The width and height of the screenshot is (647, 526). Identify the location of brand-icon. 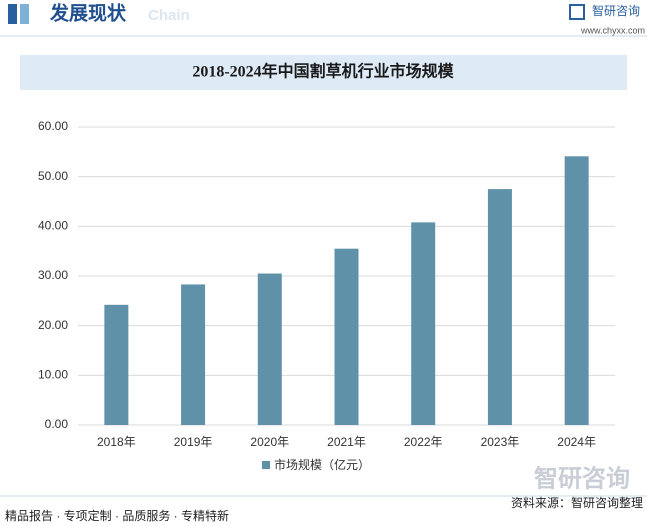
(577, 12).